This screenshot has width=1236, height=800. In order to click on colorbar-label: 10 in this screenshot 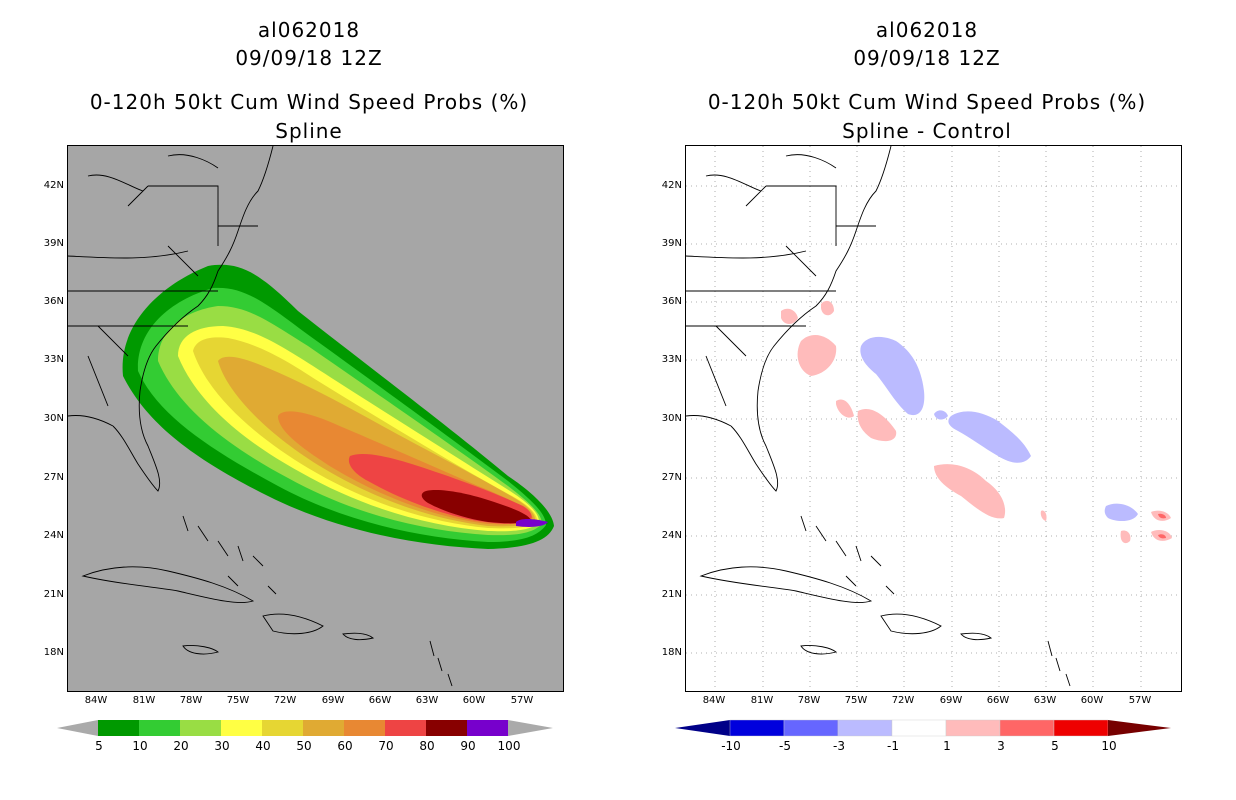, I will do `click(140, 746)`.